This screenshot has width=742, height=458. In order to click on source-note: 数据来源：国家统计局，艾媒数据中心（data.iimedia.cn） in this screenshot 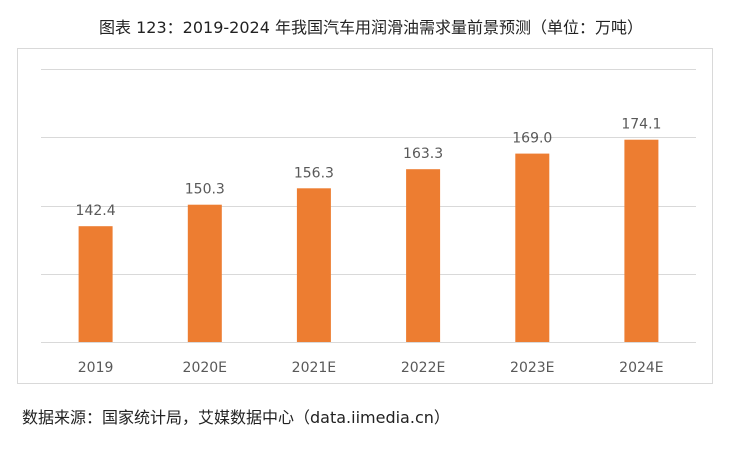, I will do `click(236, 417)`.